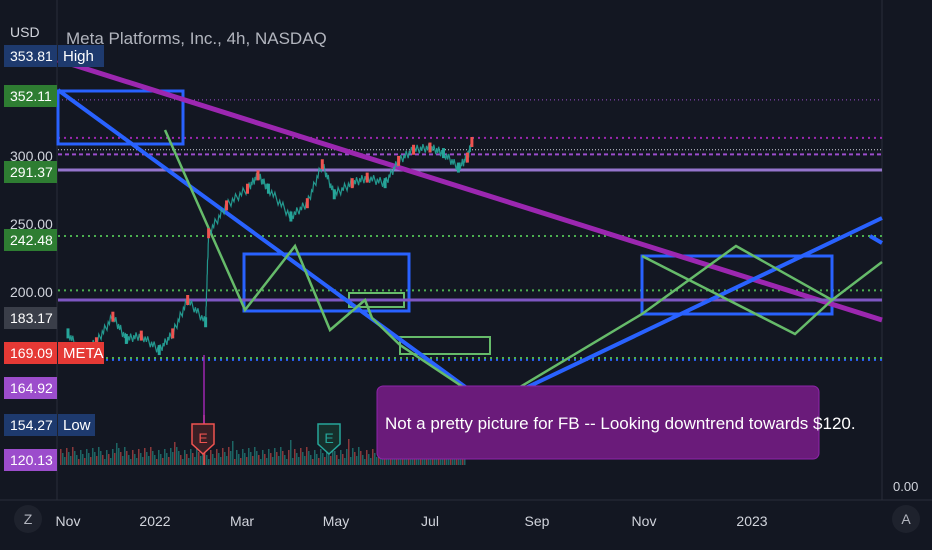 Image resolution: width=932 pixels, height=550 pixels. I want to click on earnings-marker-apr: E, so click(329, 439).